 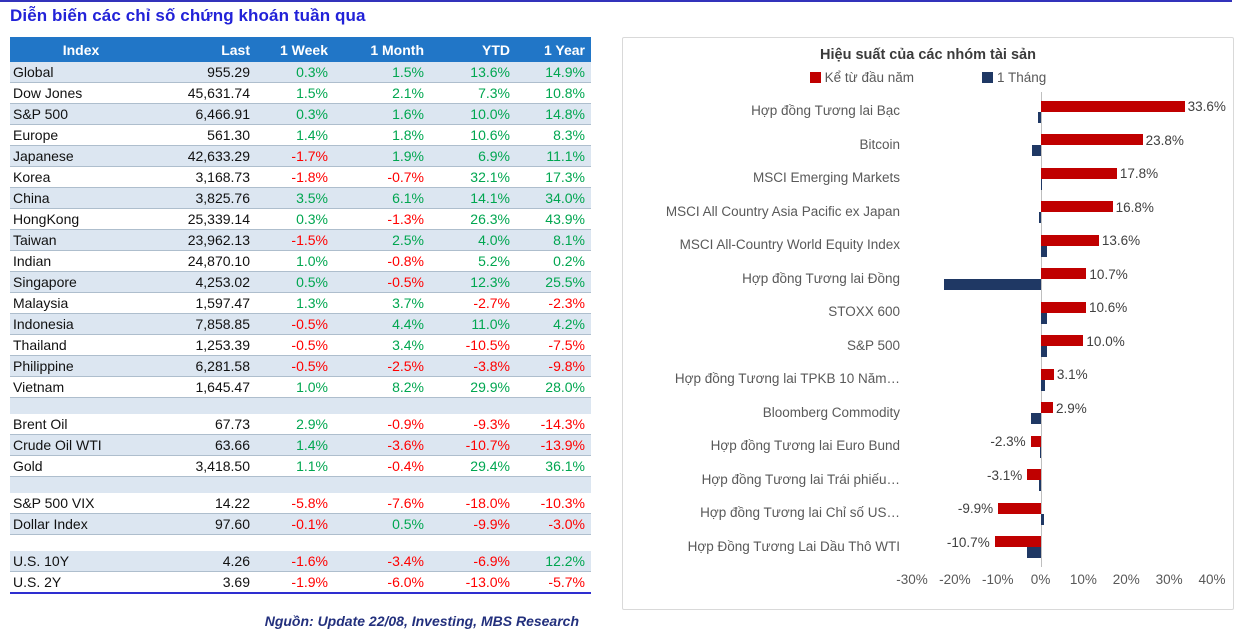 What do you see at coordinates (473, 303) in the screenshot?
I see `value-cell: -2.7%` at bounding box center [473, 303].